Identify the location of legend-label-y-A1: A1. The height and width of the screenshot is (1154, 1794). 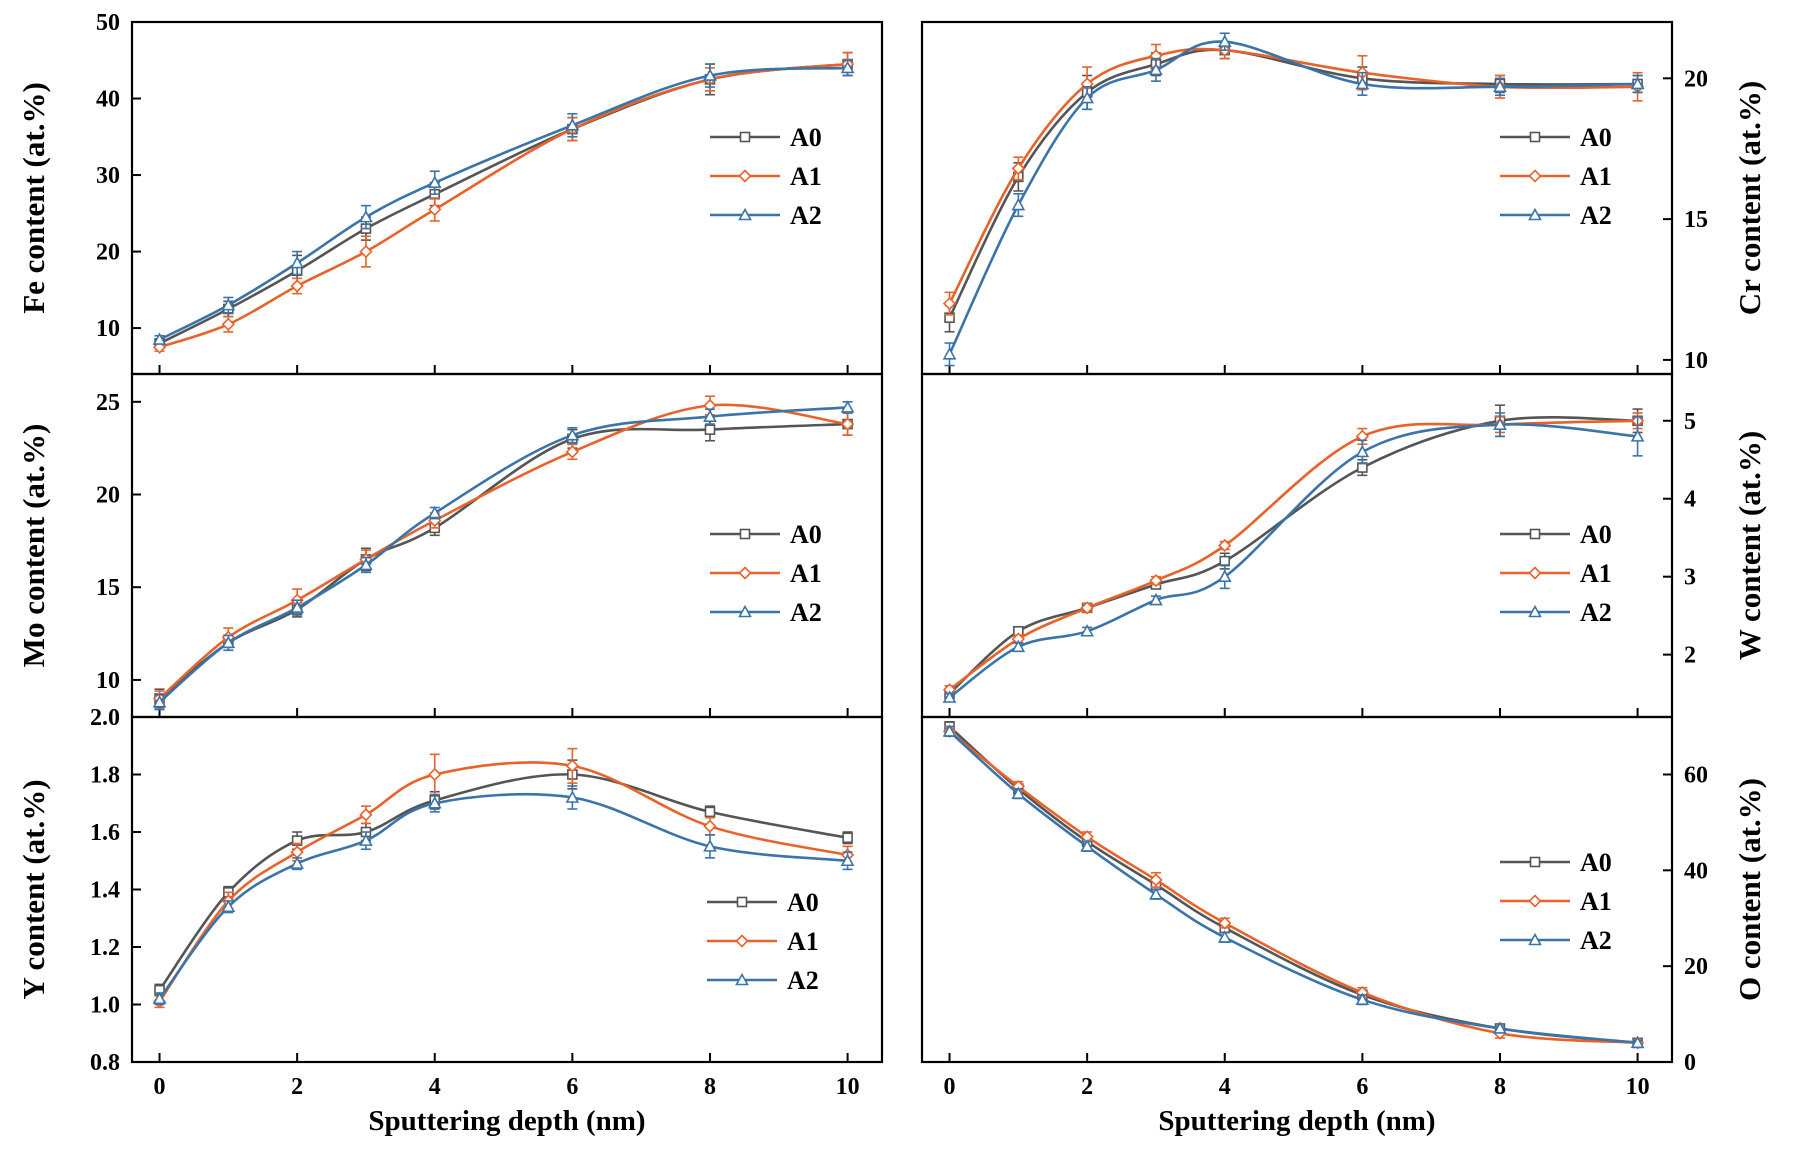
(803, 941).